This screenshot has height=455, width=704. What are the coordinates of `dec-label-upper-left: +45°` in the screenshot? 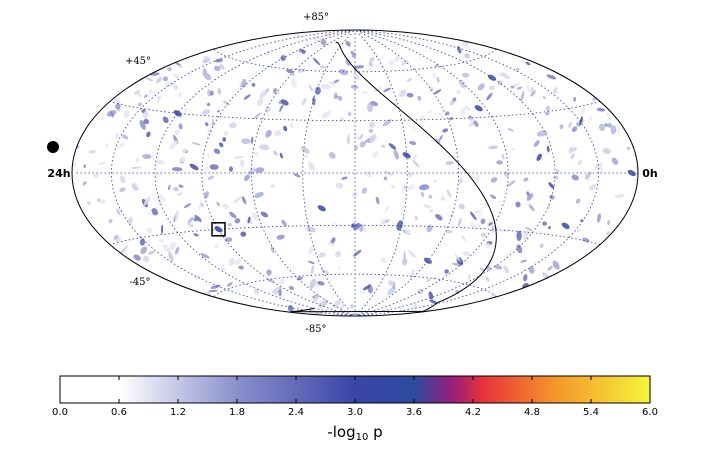 It's located at (138, 61).